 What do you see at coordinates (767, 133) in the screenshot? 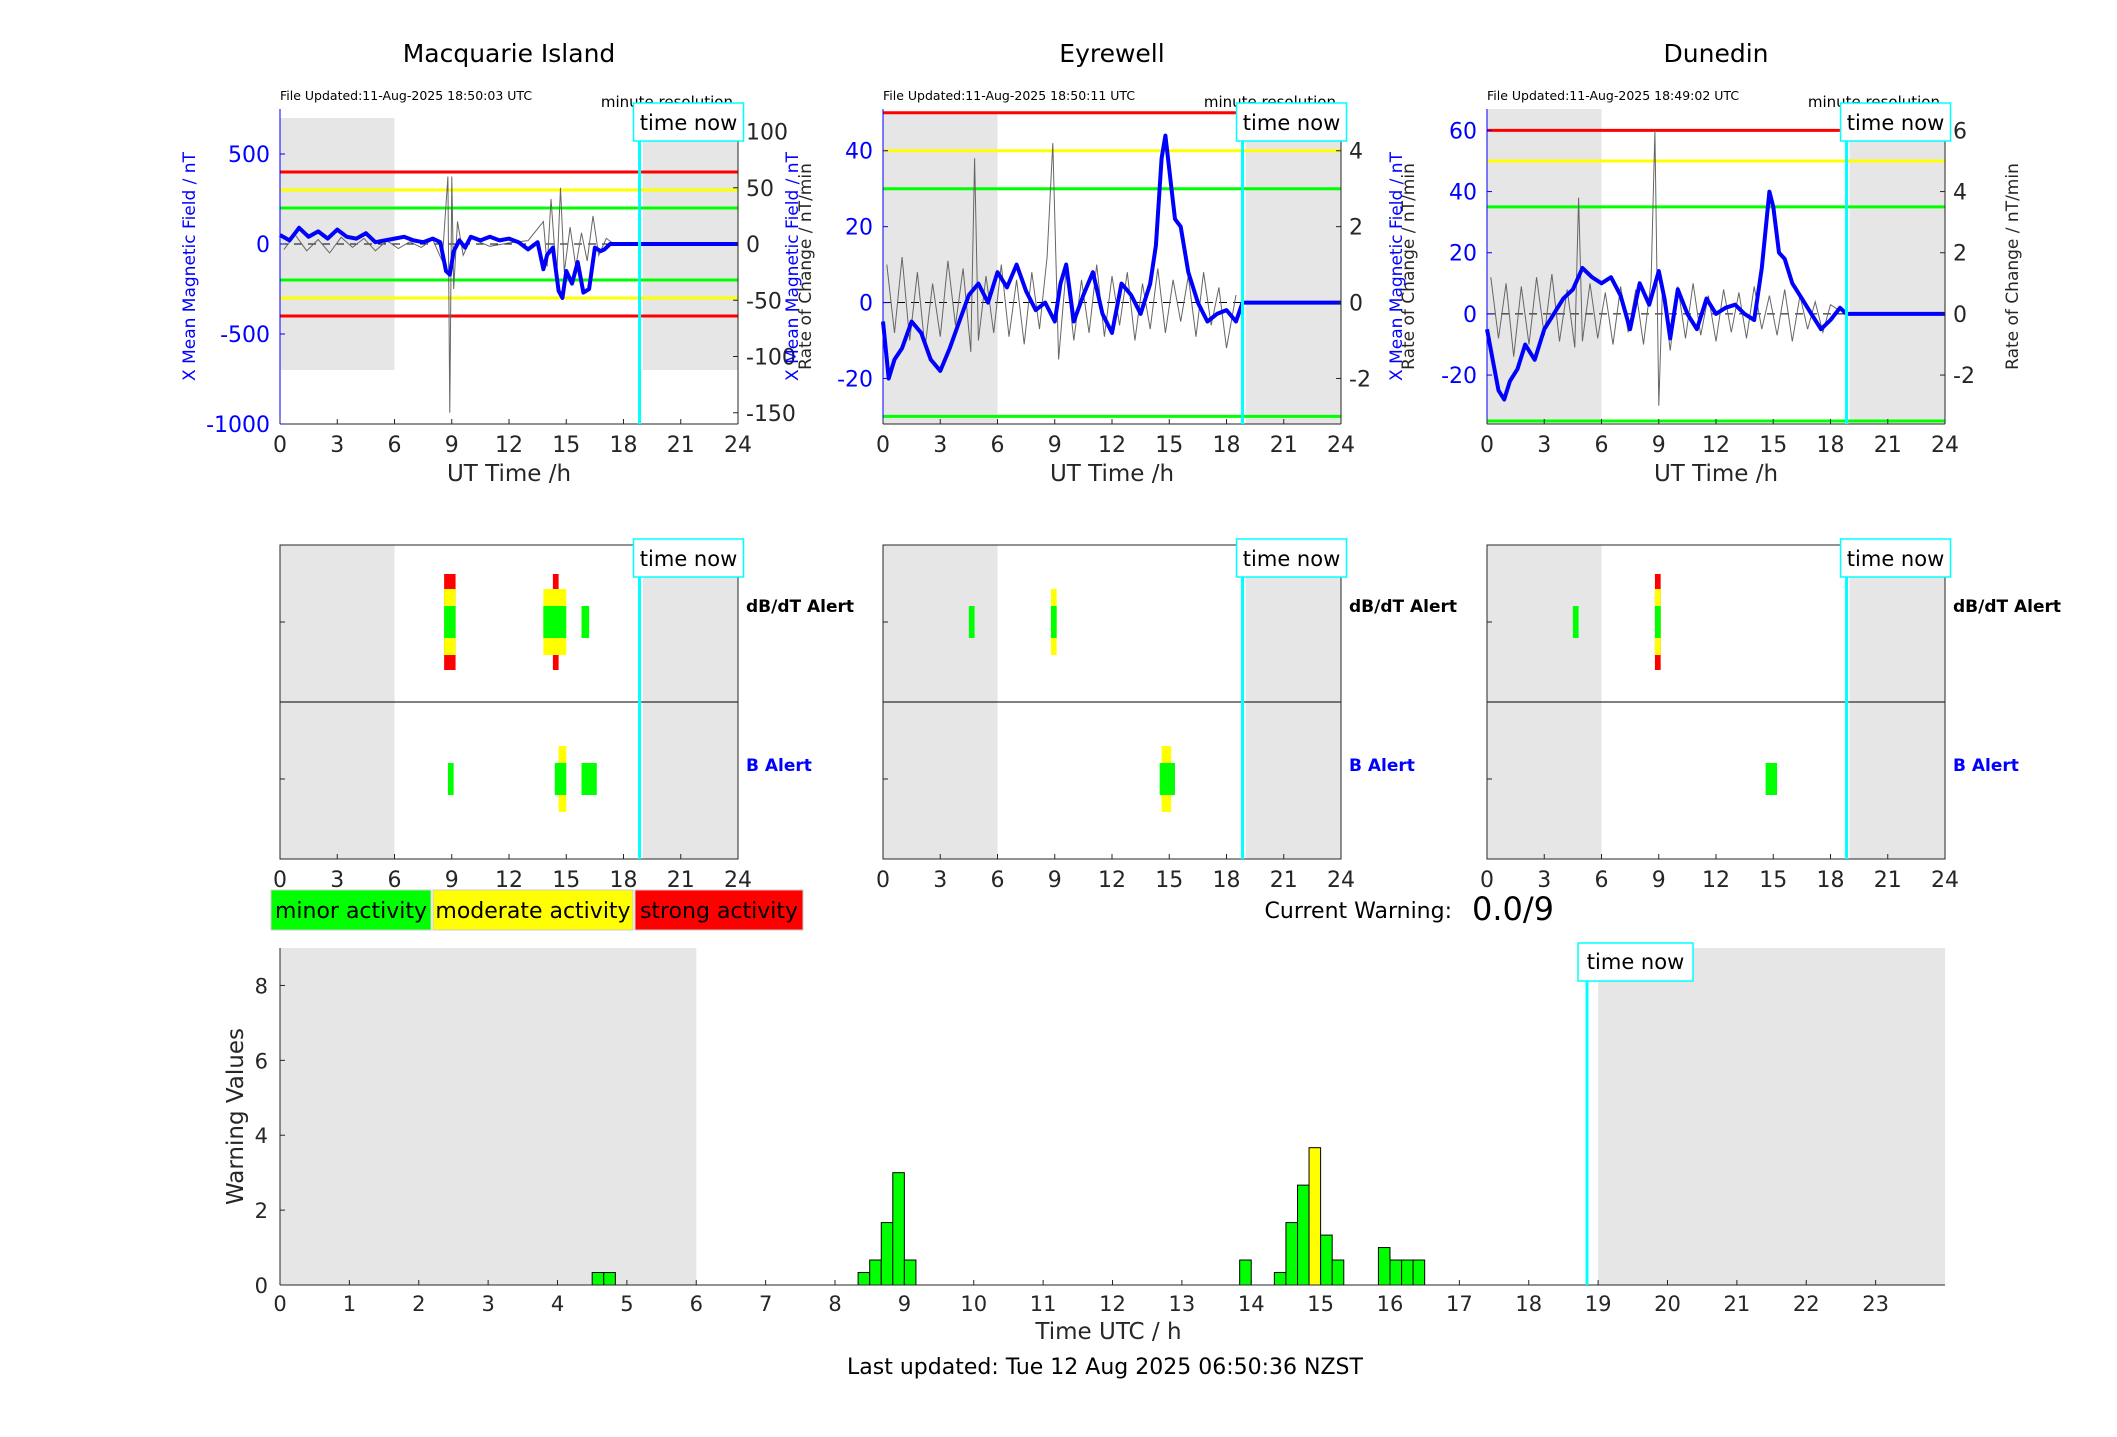
I see `right-y-tick-label: 100` at bounding box center [767, 133].